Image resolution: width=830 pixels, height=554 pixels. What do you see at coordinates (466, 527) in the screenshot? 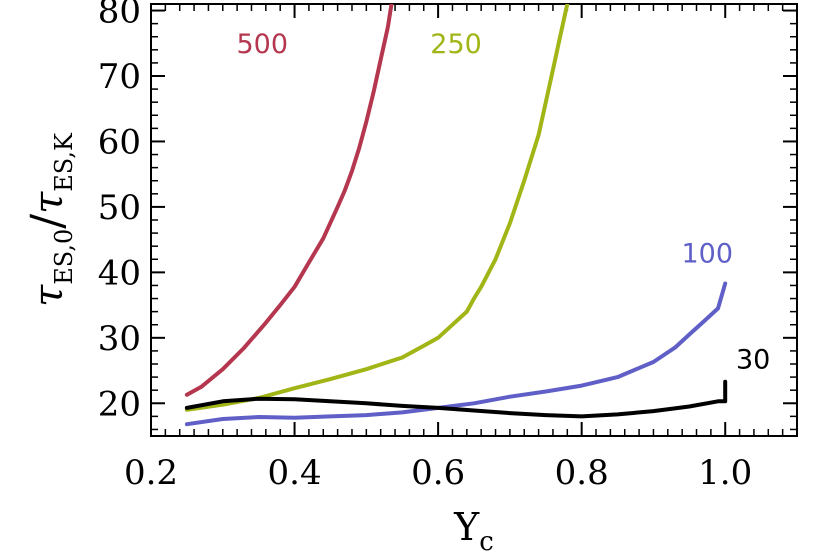
I see `x-axis-title-main: Y` at bounding box center [466, 527].